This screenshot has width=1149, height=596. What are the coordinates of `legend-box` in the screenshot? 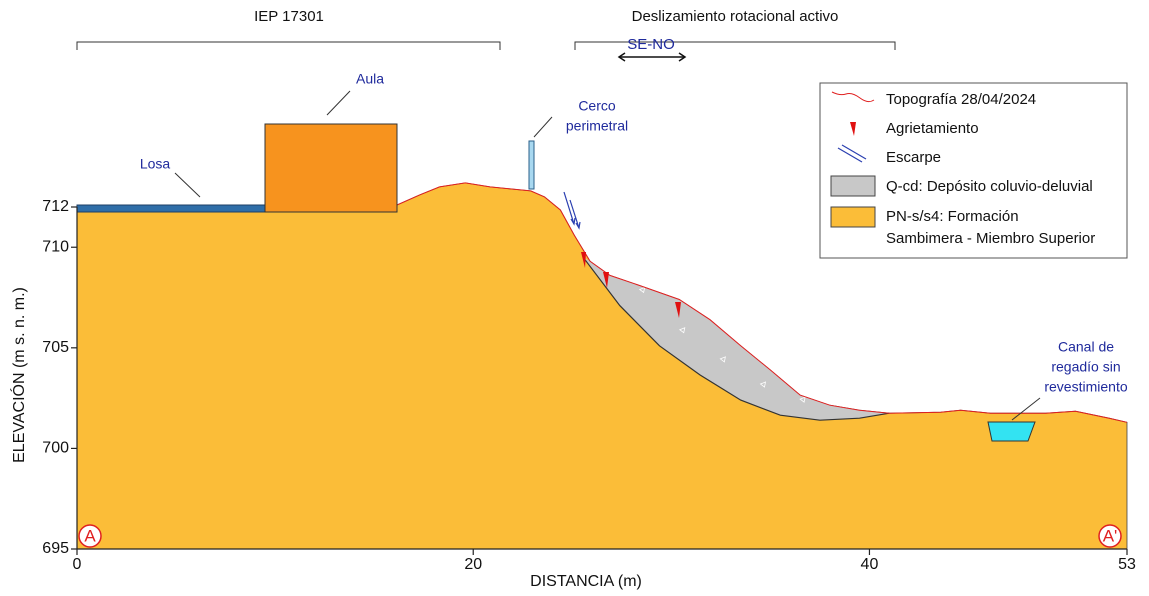 It's located at (973, 170).